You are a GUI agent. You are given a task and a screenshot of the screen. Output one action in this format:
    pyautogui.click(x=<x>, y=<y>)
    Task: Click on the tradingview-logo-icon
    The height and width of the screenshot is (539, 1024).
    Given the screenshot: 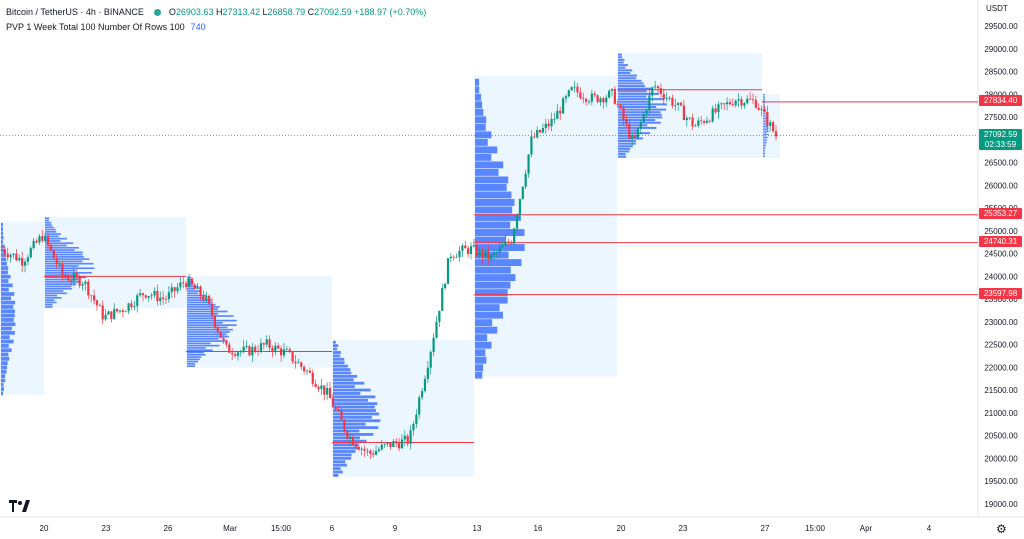 What is the action you would take?
    pyautogui.click(x=20, y=506)
    